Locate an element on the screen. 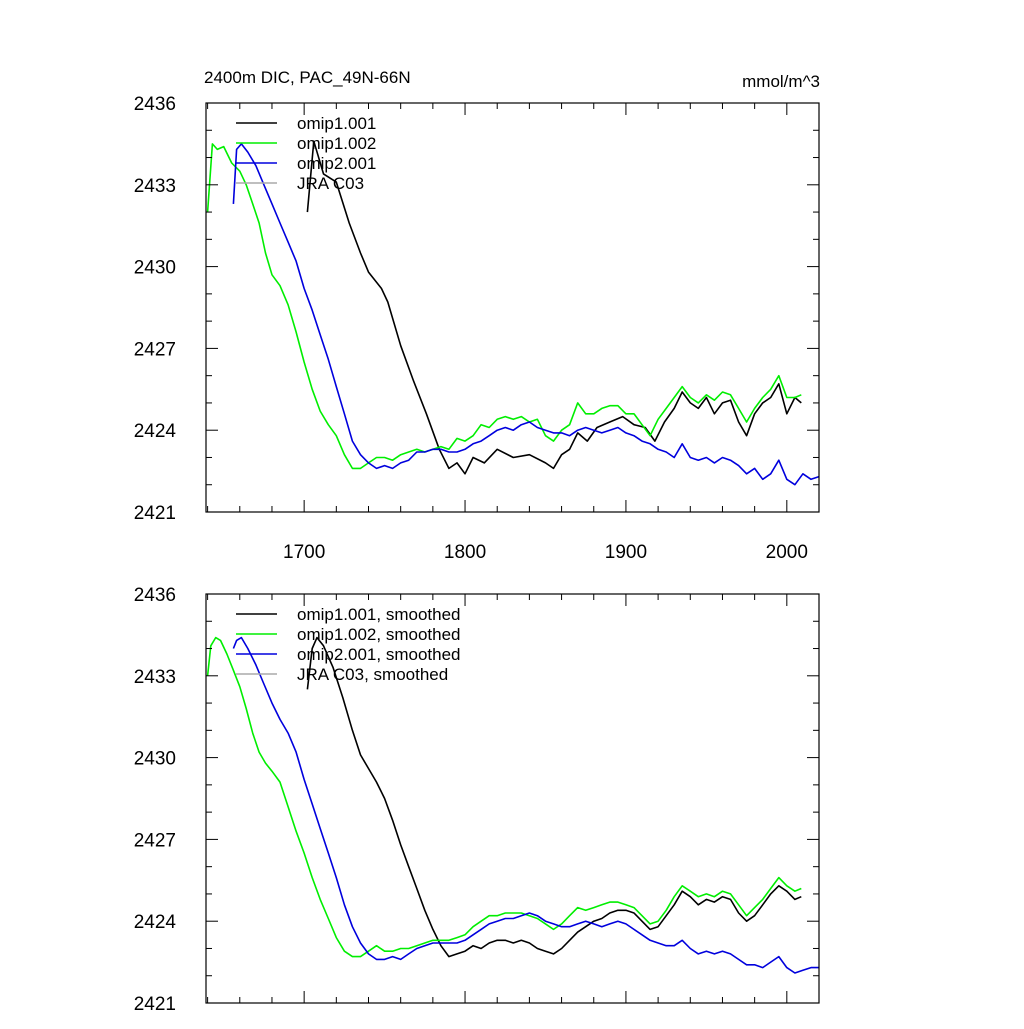 The image size is (1024, 1029). legend-label-jra: JRA C03, smoothed is located at coordinates (372, 674).